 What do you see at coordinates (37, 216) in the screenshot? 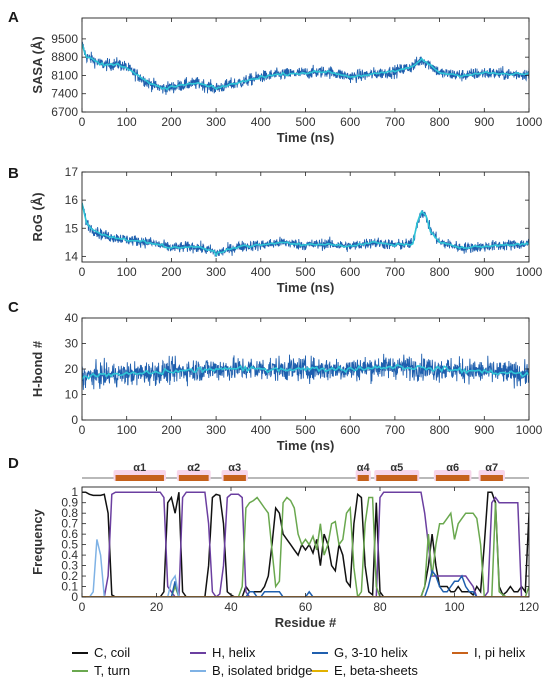
I see `y-axis-label: RoG (Å)` at bounding box center [37, 216].